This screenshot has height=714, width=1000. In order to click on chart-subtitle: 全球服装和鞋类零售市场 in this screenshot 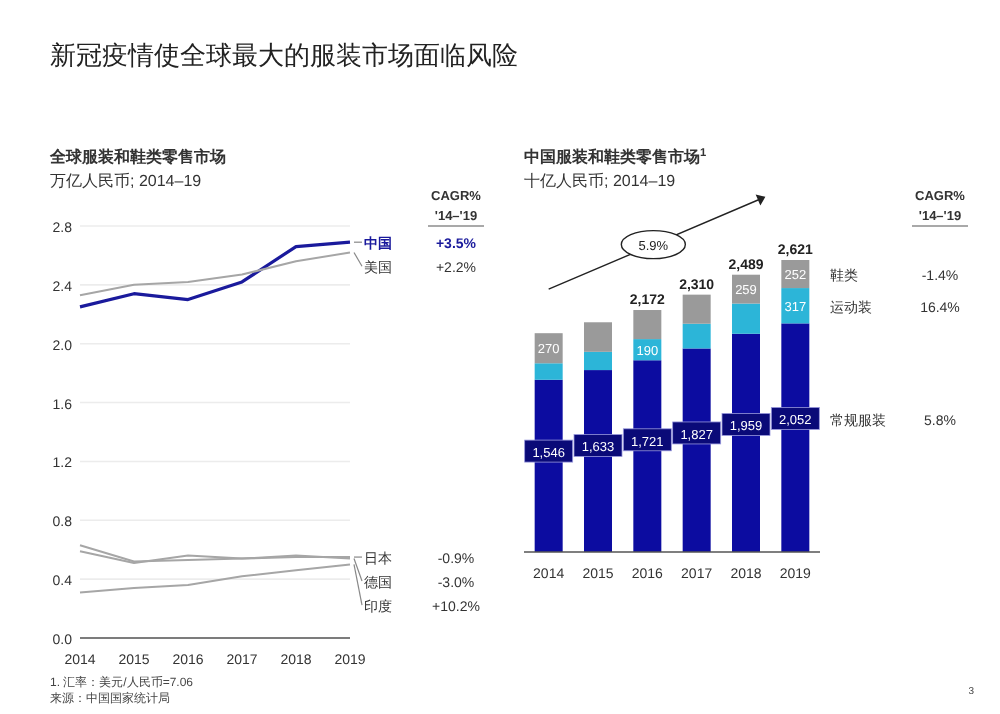, I will do `click(137, 156)`.